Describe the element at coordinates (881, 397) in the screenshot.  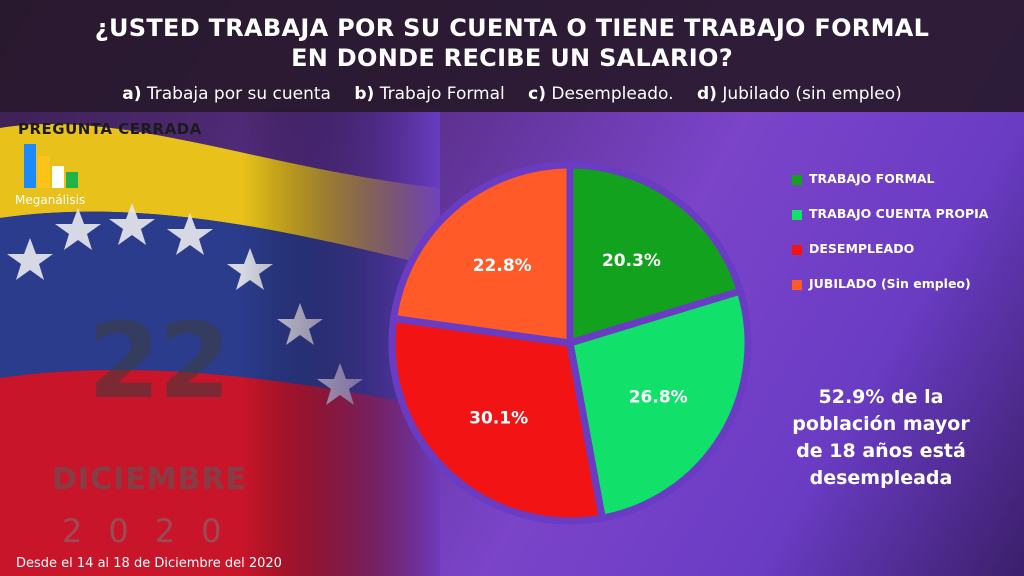
I see `note-line: 52.9% de la` at that location.